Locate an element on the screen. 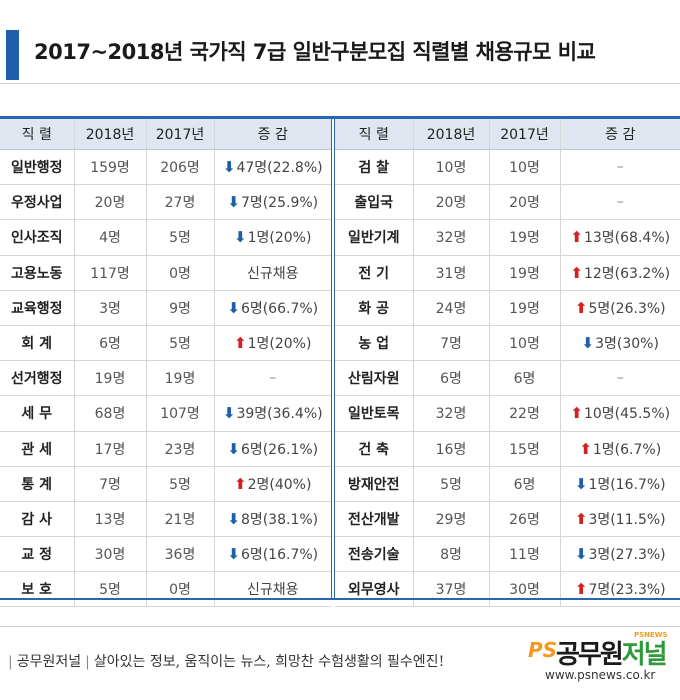 This screenshot has width=680, height=700. table-row: 농 업 7명 10명 ⬇3명(30%) is located at coordinates (507, 343).